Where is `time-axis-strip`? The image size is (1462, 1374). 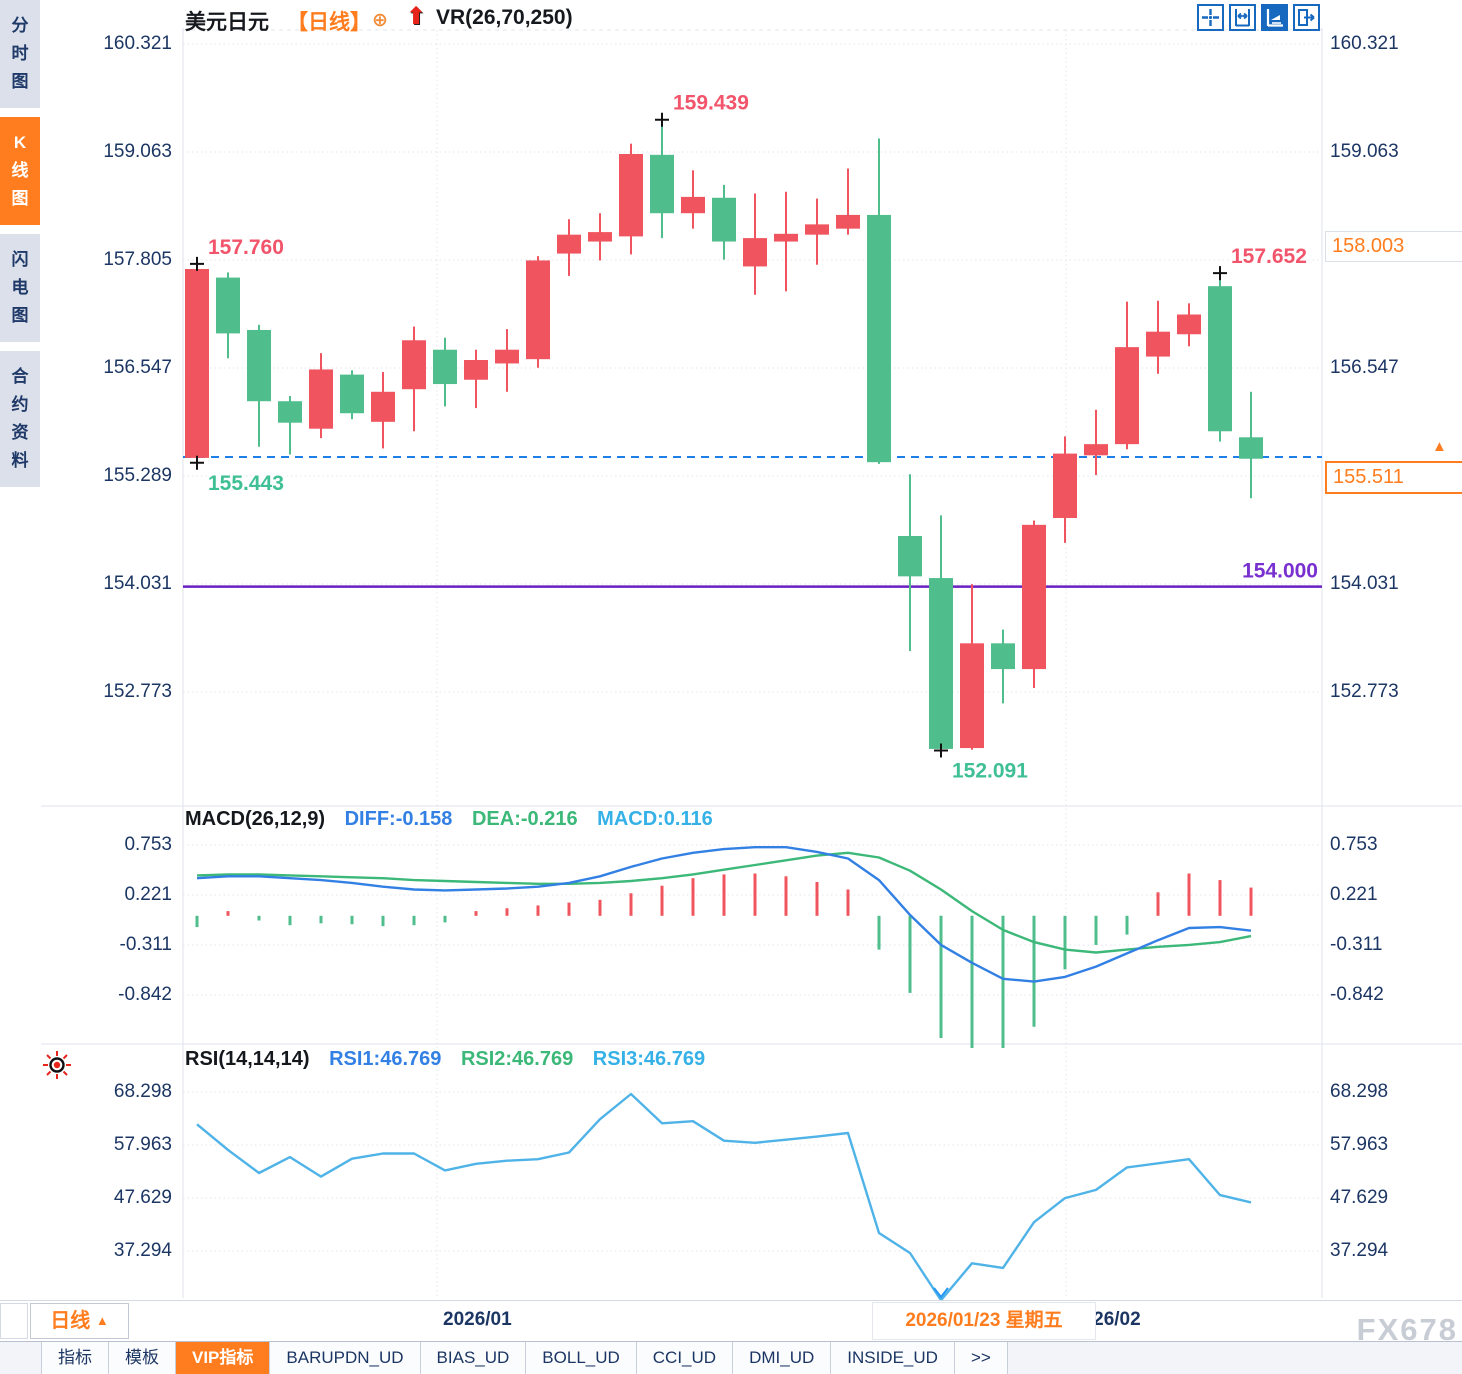 time-axis-strip is located at coordinates (731, 1320).